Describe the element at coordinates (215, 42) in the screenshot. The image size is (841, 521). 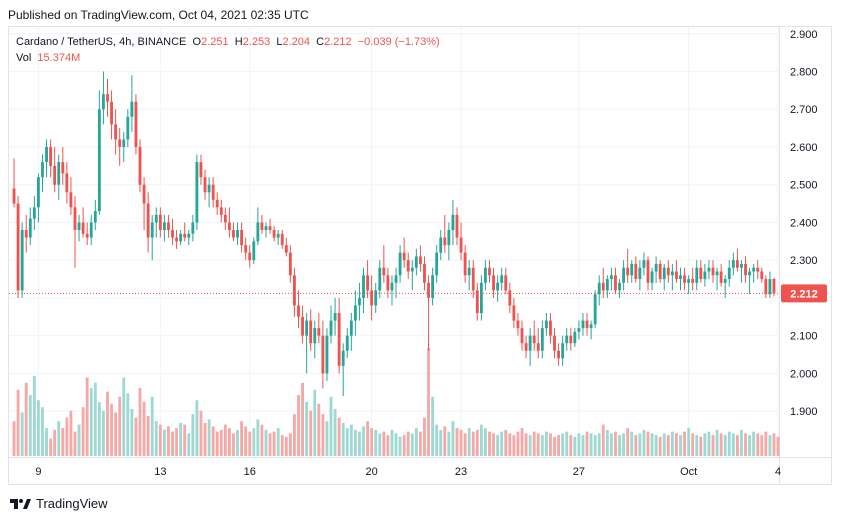
I see `open-value: 2.251` at that location.